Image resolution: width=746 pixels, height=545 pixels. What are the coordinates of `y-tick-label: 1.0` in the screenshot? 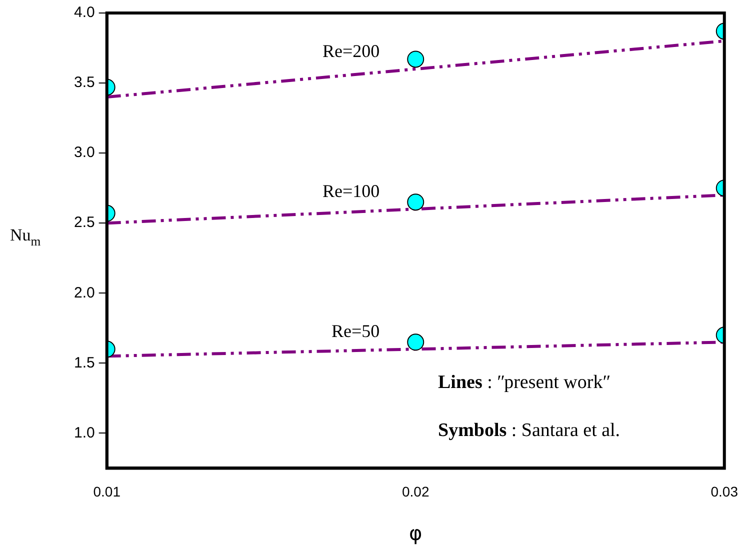 It's located at (84, 433).